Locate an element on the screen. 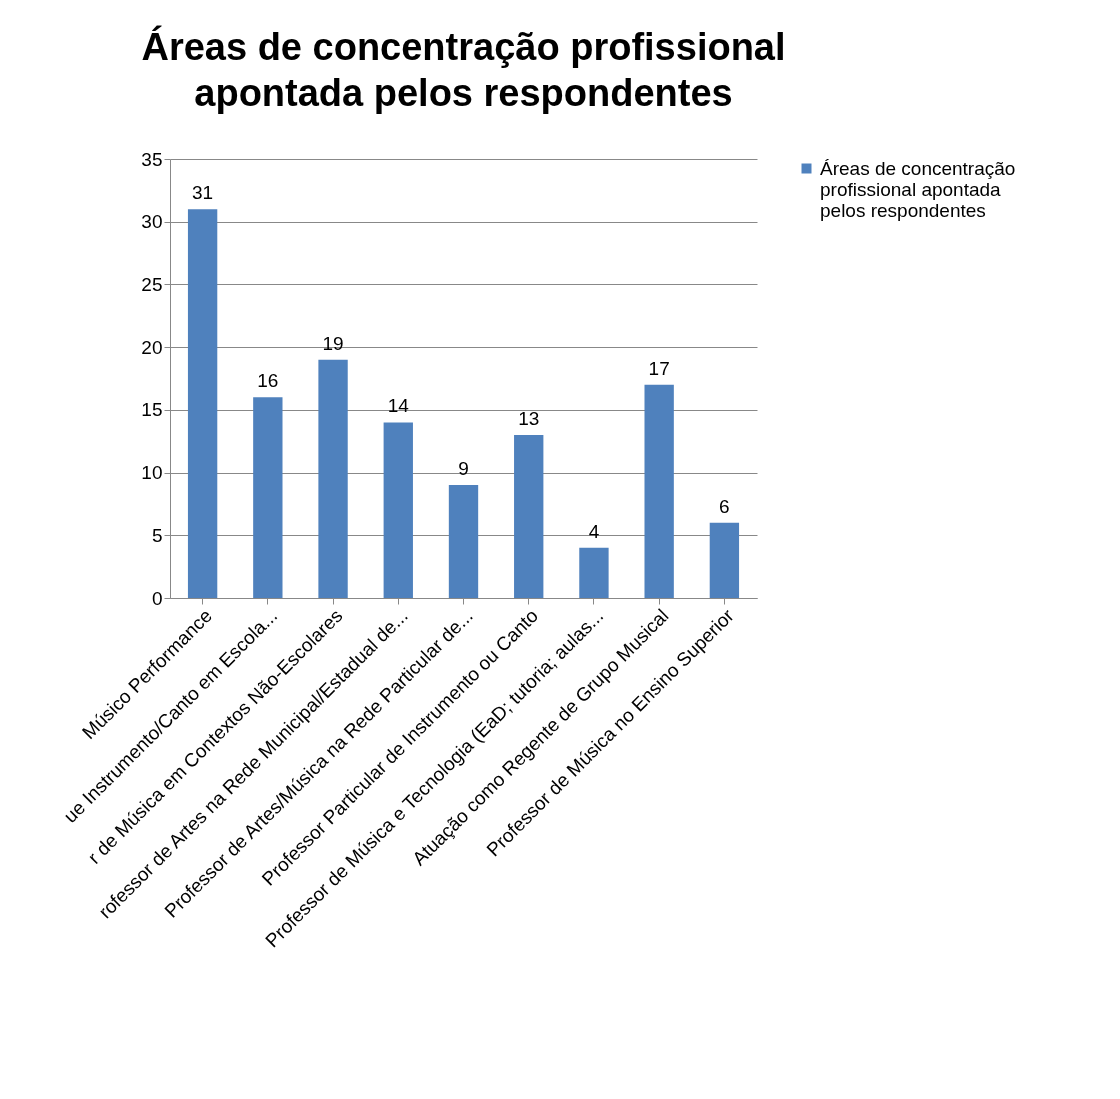  data-label: 6 is located at coordinates (724, 506).